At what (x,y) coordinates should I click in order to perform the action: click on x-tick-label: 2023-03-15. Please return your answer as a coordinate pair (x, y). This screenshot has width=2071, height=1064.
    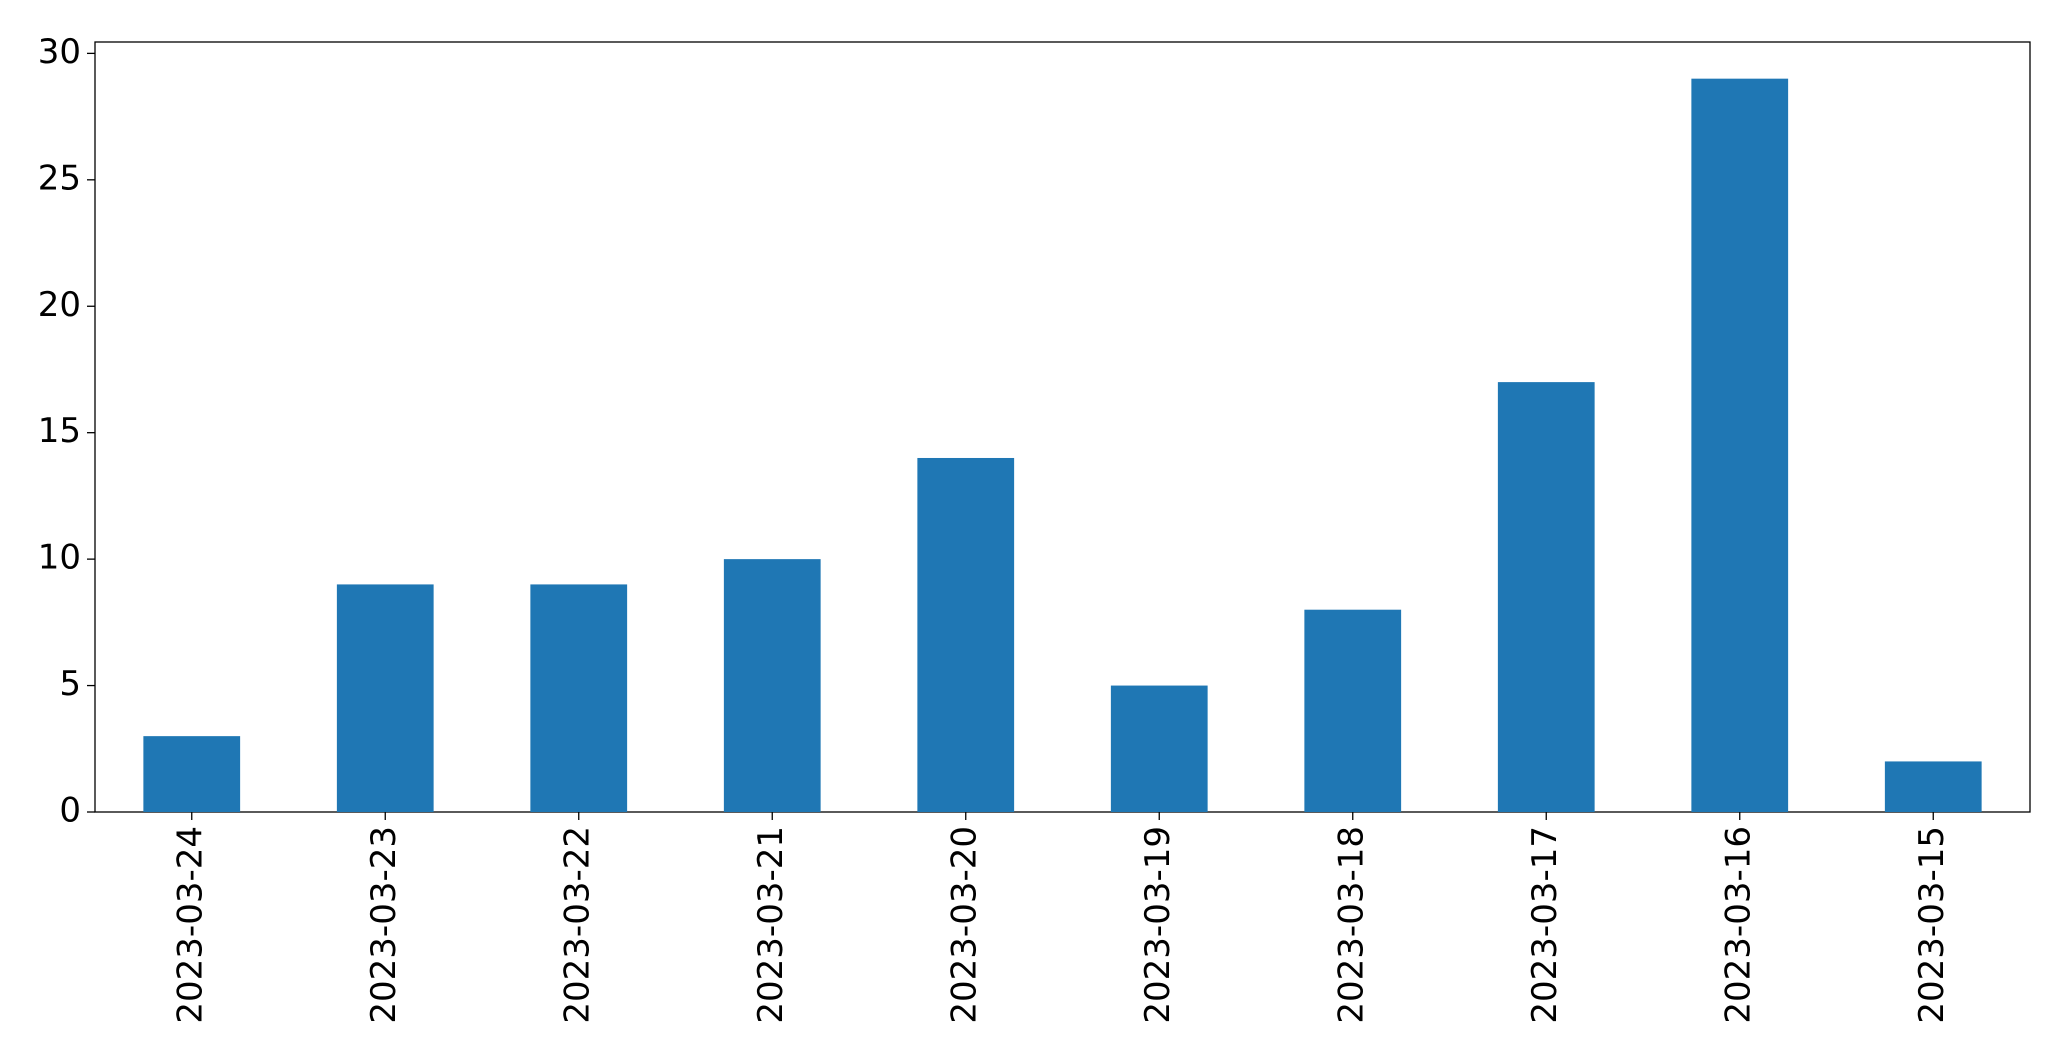
    Looking at the image, I should click on (1932, 925).